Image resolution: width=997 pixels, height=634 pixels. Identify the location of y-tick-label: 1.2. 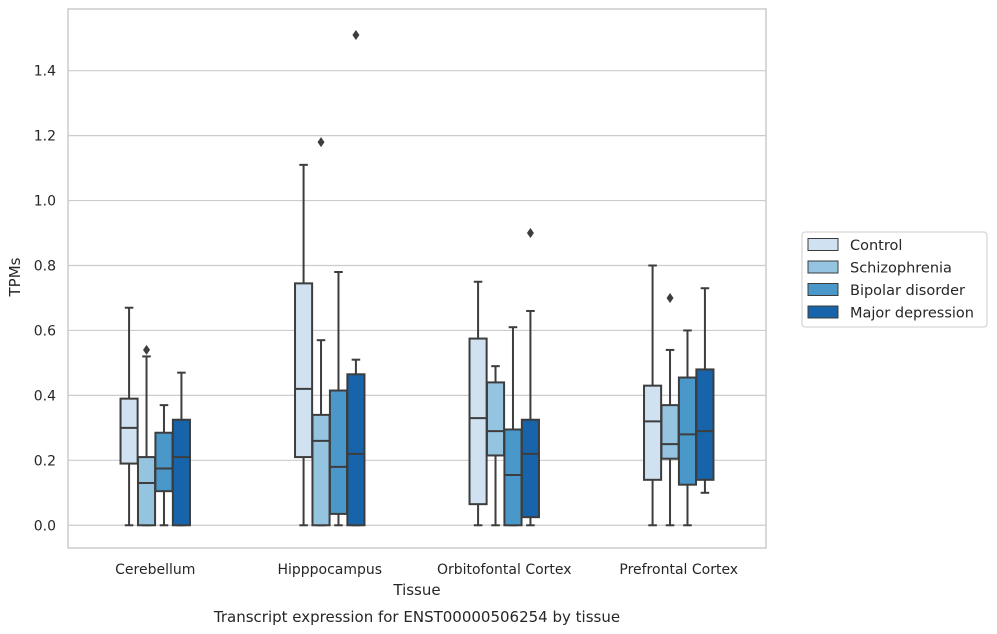
(45, 137).